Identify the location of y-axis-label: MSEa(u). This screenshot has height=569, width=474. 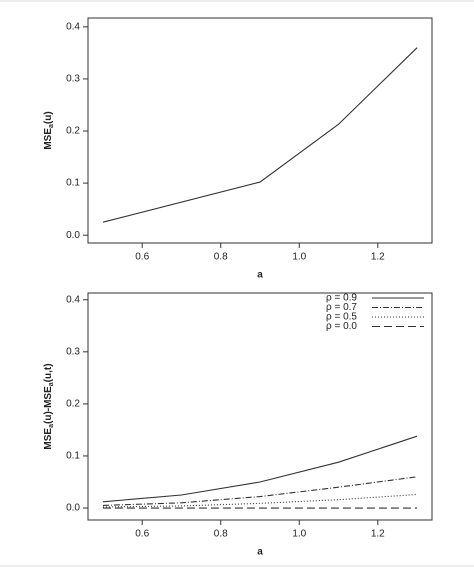
(49, 130).